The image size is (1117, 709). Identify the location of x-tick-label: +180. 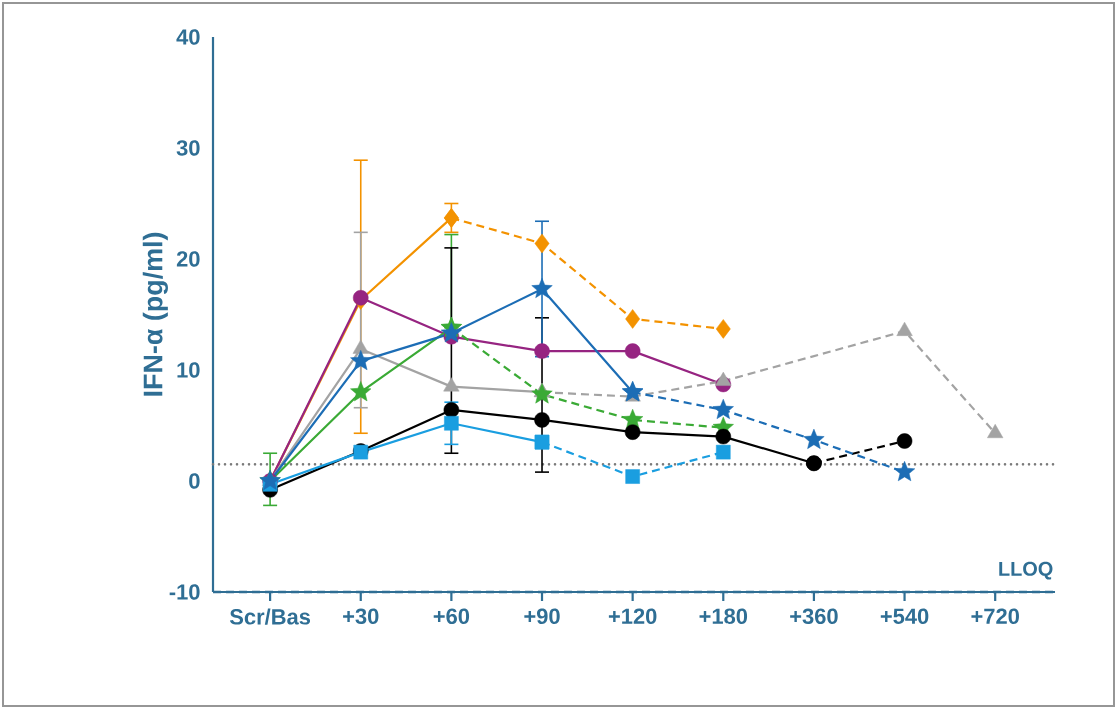
(723, 616).